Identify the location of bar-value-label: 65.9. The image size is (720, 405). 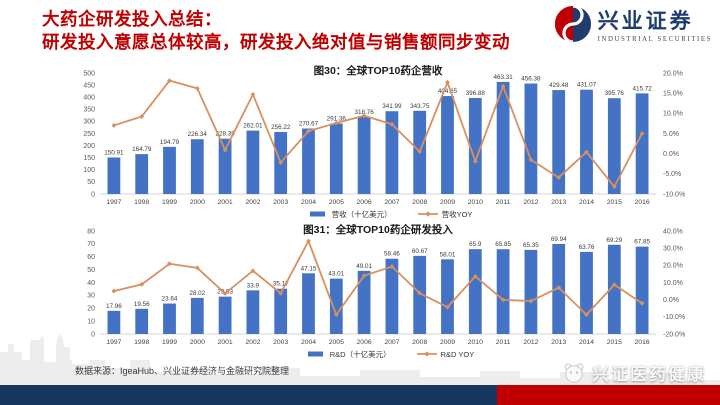
(475, 244).